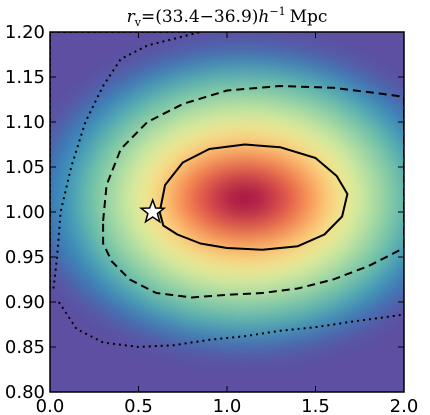 The width and height of the screenshot is (430, 415). I want to click on title-unit: Mpc, so click(309, 17).